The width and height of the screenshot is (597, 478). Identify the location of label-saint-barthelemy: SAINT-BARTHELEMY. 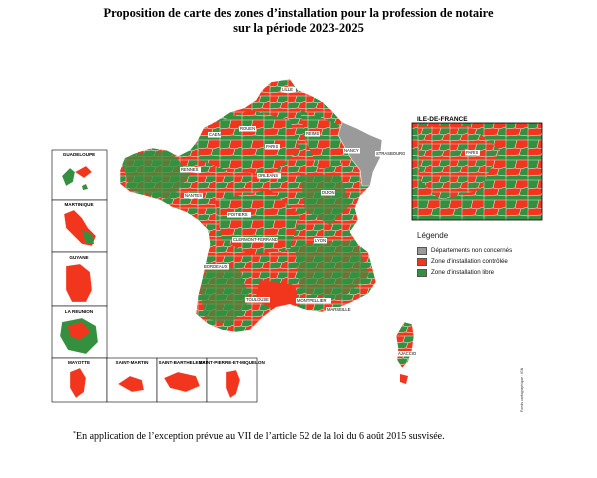
(182, 362).